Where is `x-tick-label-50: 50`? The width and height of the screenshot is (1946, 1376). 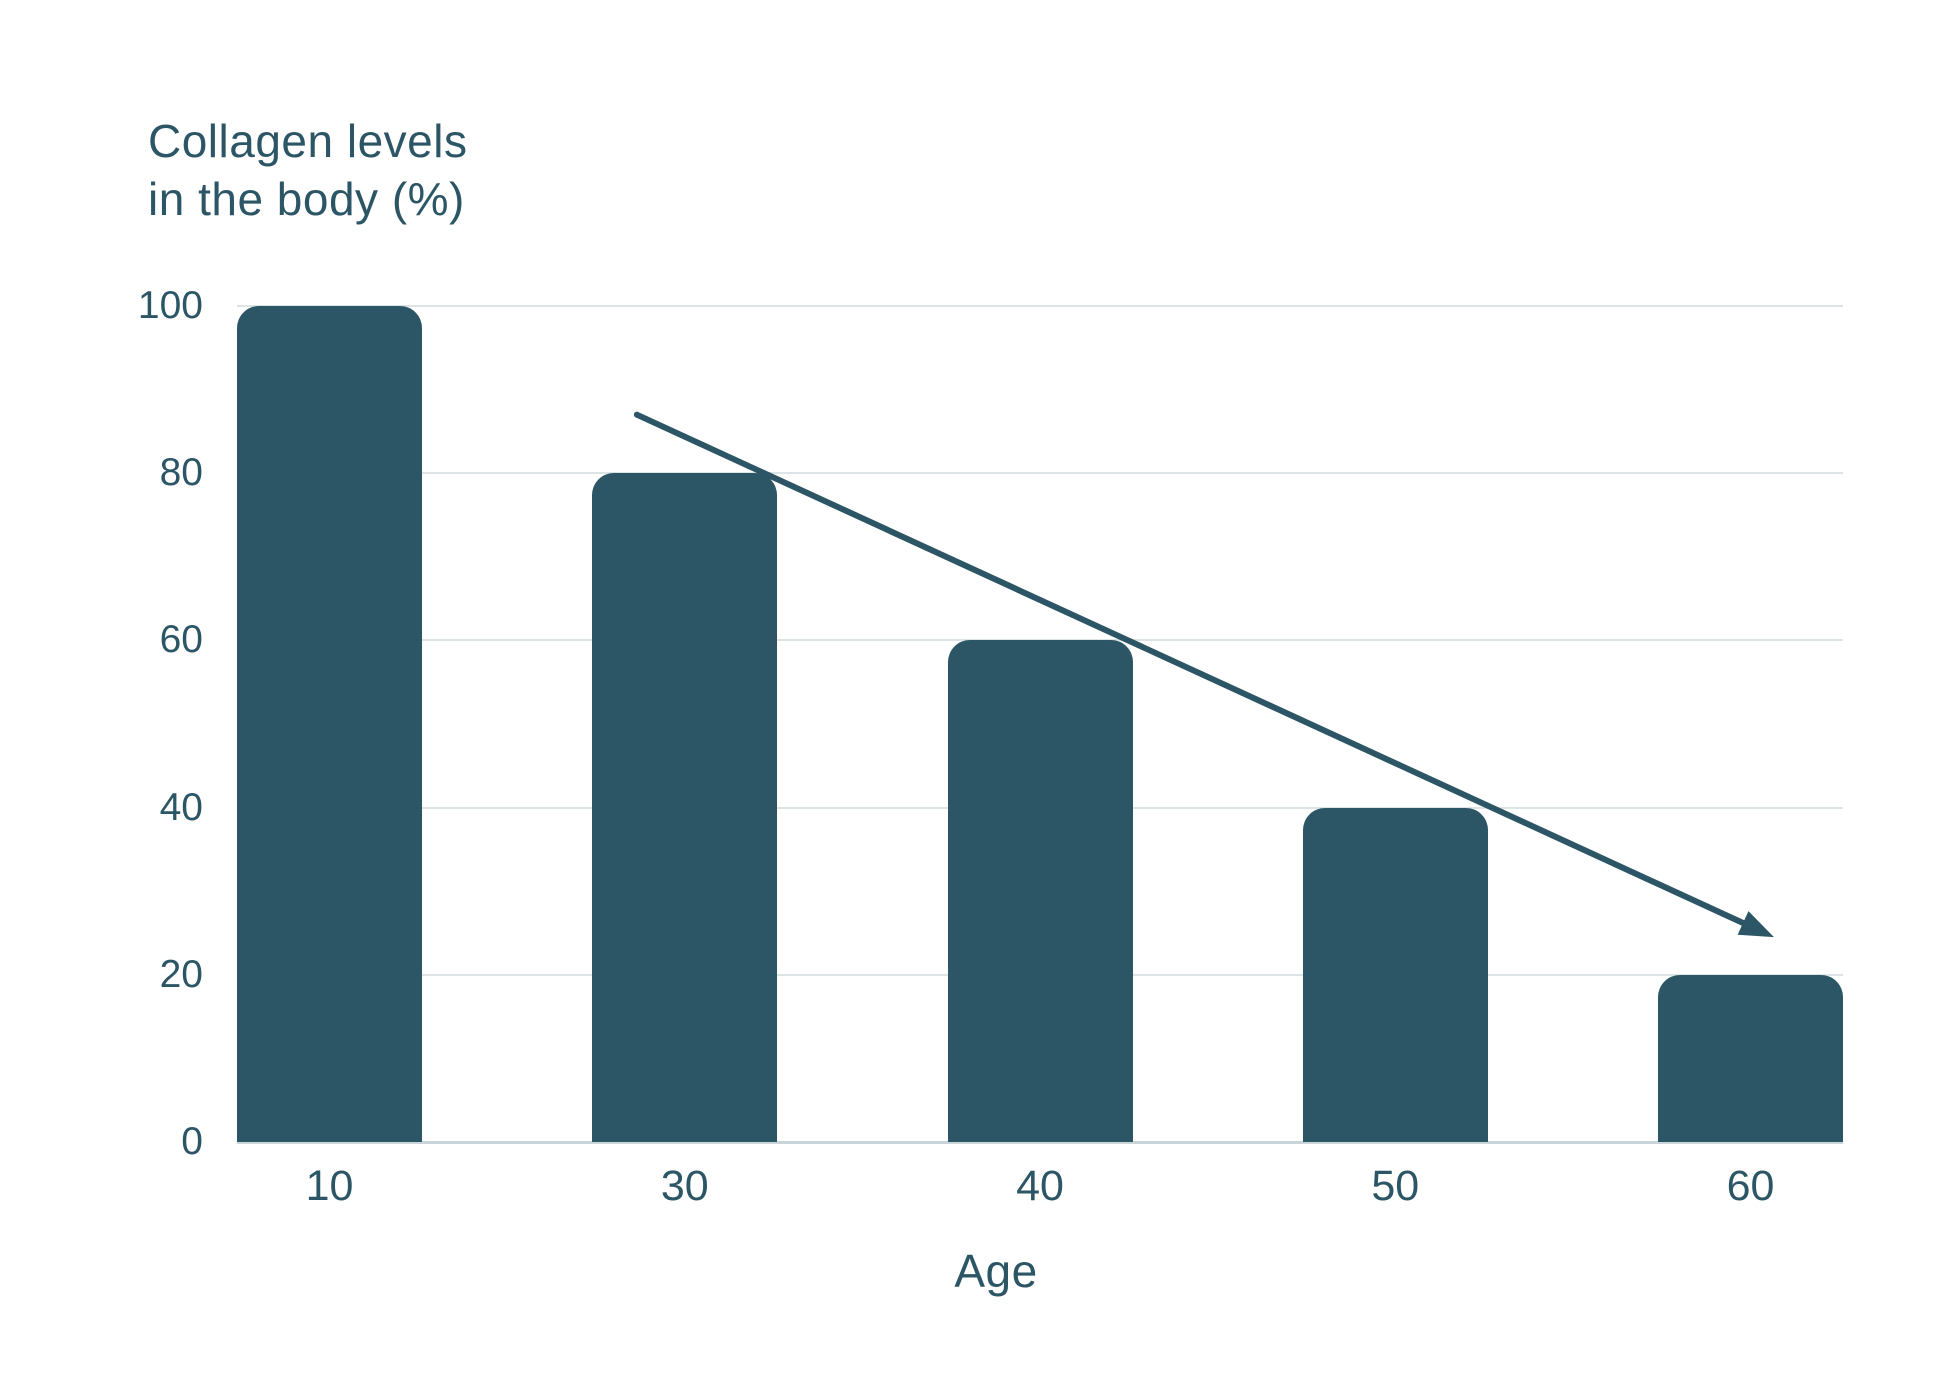
x-tick-label-50: 50 is located at coordinates (1395, 1186).